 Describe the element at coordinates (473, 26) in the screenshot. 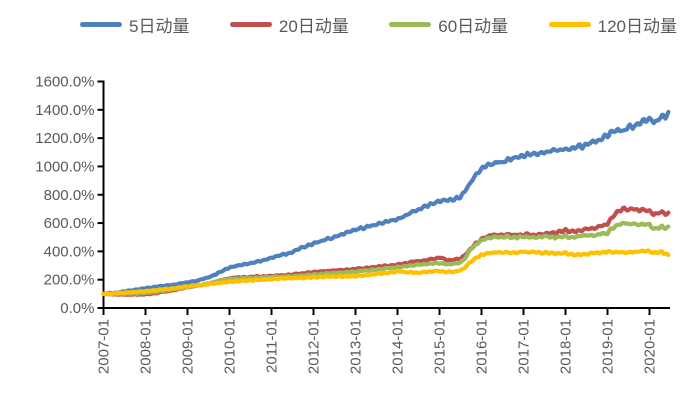

I see `legend-label-60d: 60日动量` at that location.